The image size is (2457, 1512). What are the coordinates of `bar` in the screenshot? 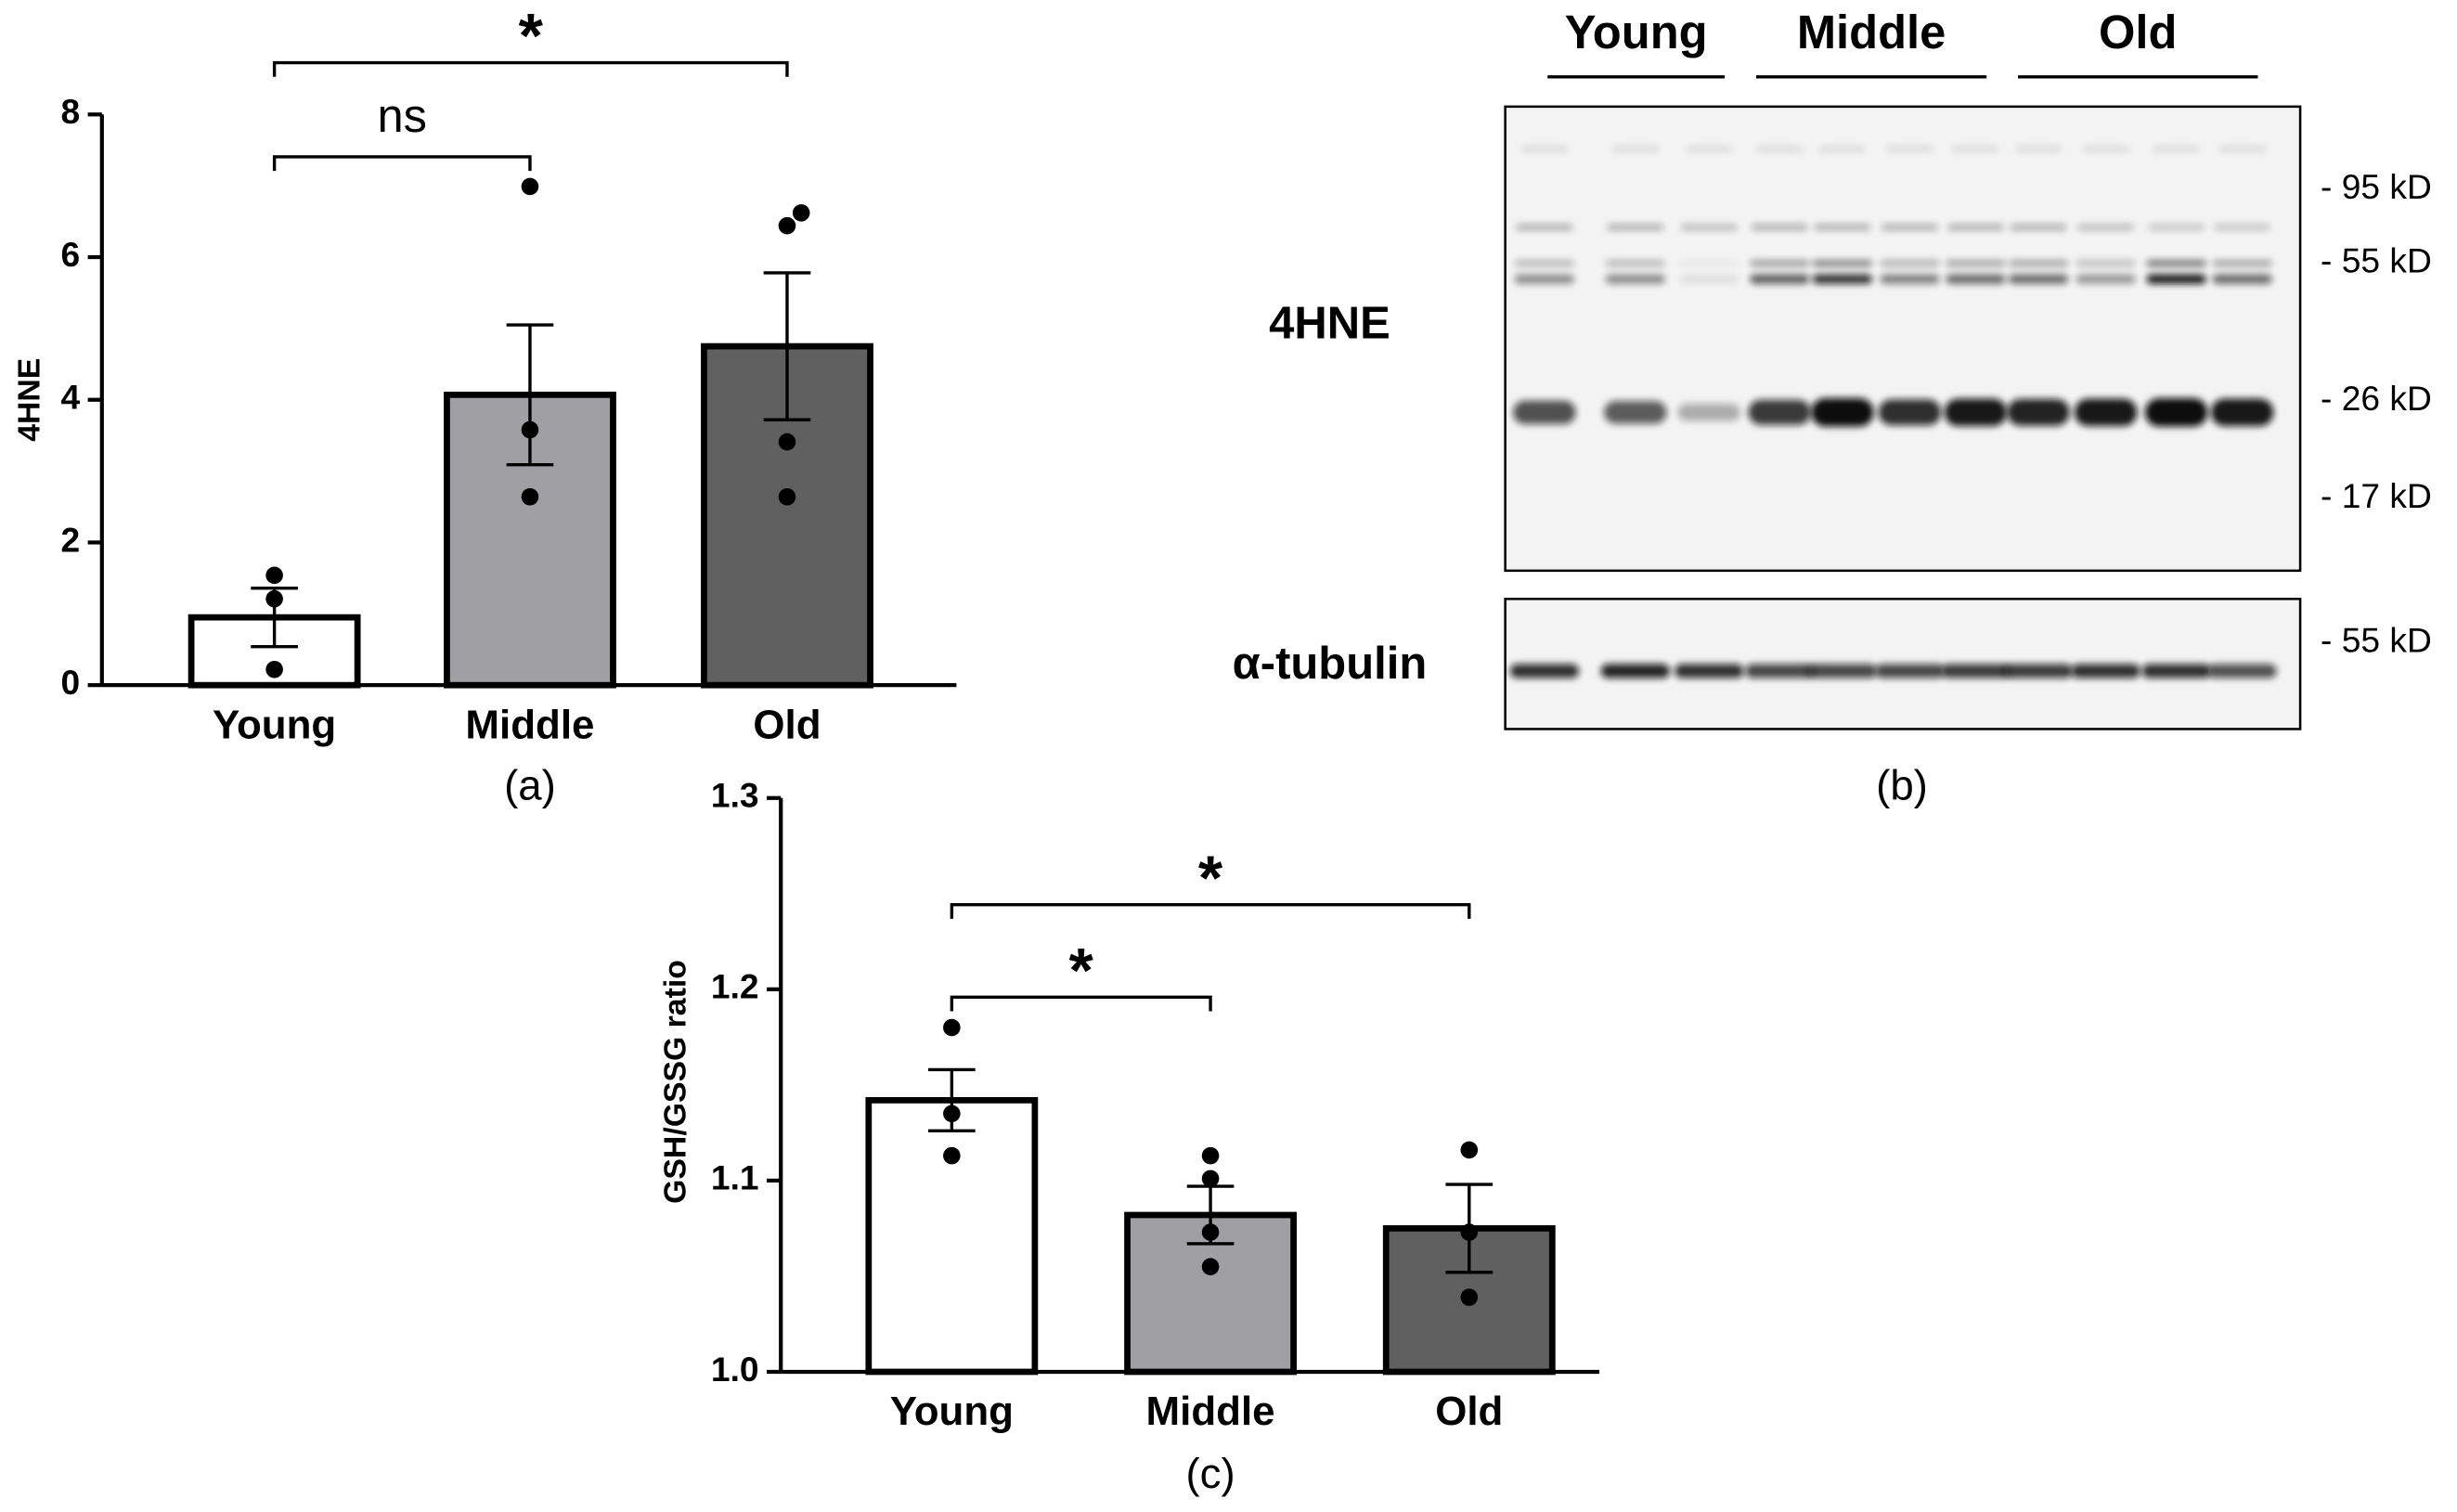 It's located at (952, 1236).